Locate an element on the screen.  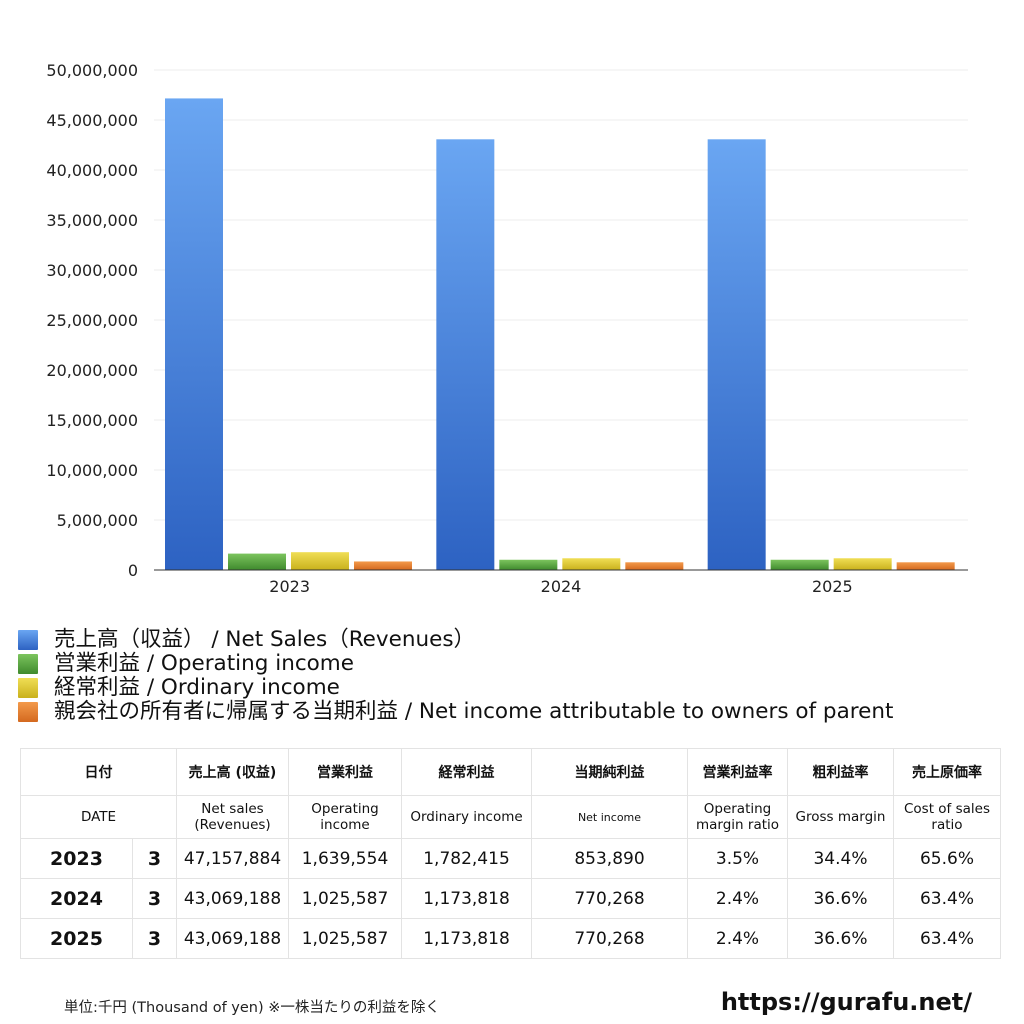
bar-ordinary-income-2024 is located at coordinates (591, 564).